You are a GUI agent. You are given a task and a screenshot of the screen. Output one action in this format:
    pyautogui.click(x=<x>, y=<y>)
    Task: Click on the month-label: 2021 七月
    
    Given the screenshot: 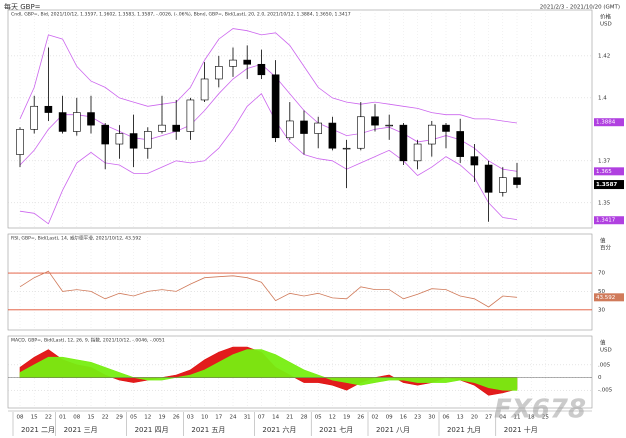 What is the action you would take?
    pyautogui.click(x=336, y=429)
    